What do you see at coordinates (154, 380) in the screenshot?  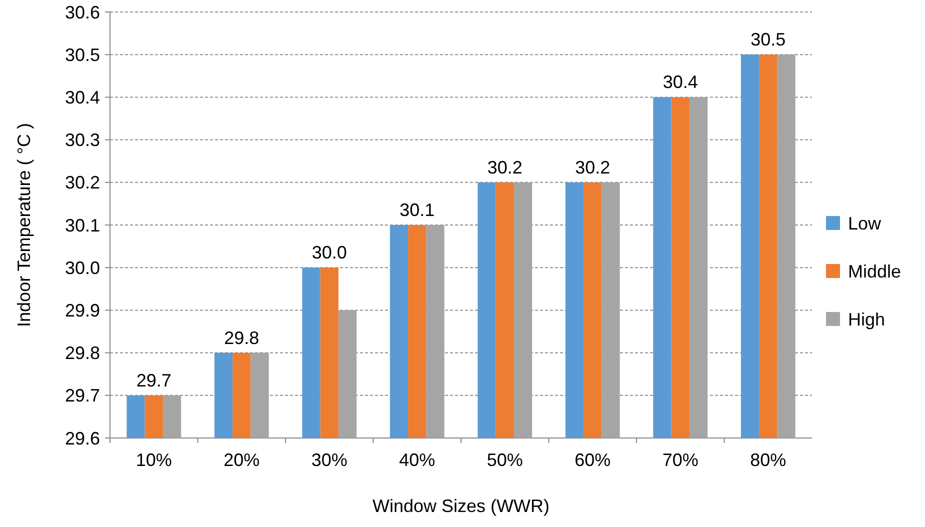 I see `data-label: 29.7` at bounding box center [154, 380].